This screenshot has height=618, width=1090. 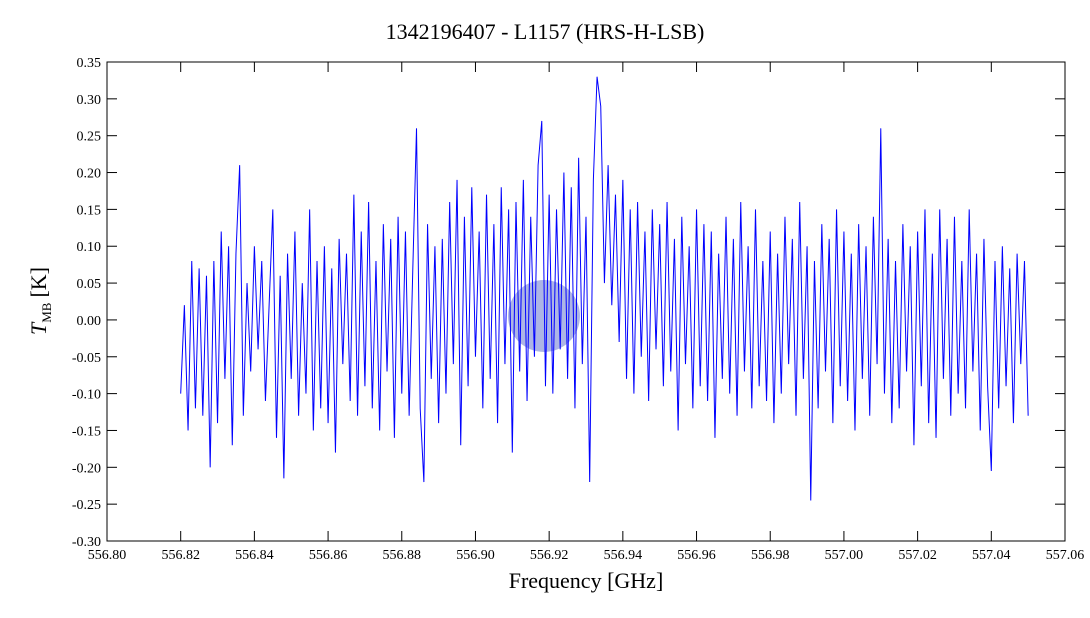 I want to click on x-tick-label: 556.92, so click(x=549, y=555).